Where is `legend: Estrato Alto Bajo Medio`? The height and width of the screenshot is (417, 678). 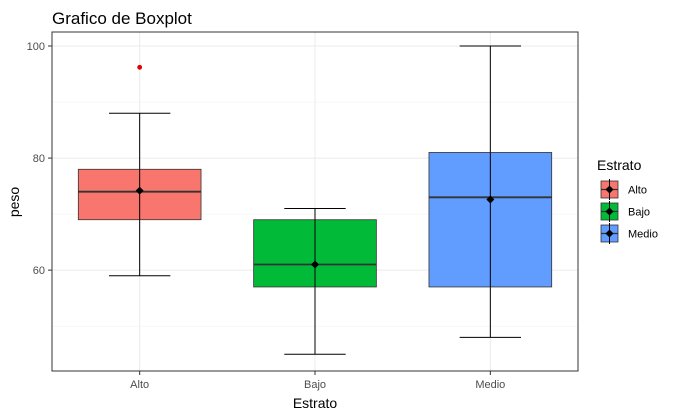 legend: Estrato Alto Bajo Medio is located at coordinates (627, 200).